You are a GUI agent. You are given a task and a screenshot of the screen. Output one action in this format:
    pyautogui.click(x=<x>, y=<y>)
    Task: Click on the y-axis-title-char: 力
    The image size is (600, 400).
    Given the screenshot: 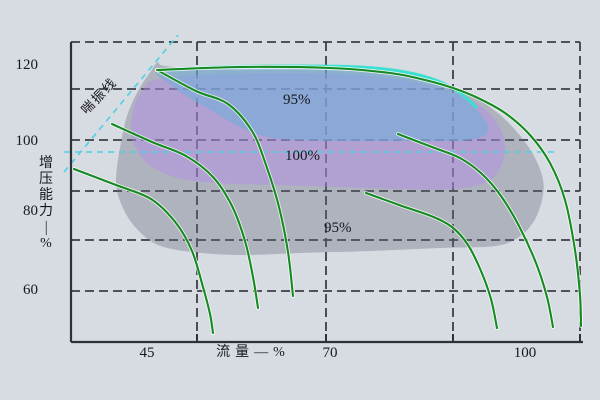 What is the action you would take?
    pyautogui.click(x=46, y=211)
    